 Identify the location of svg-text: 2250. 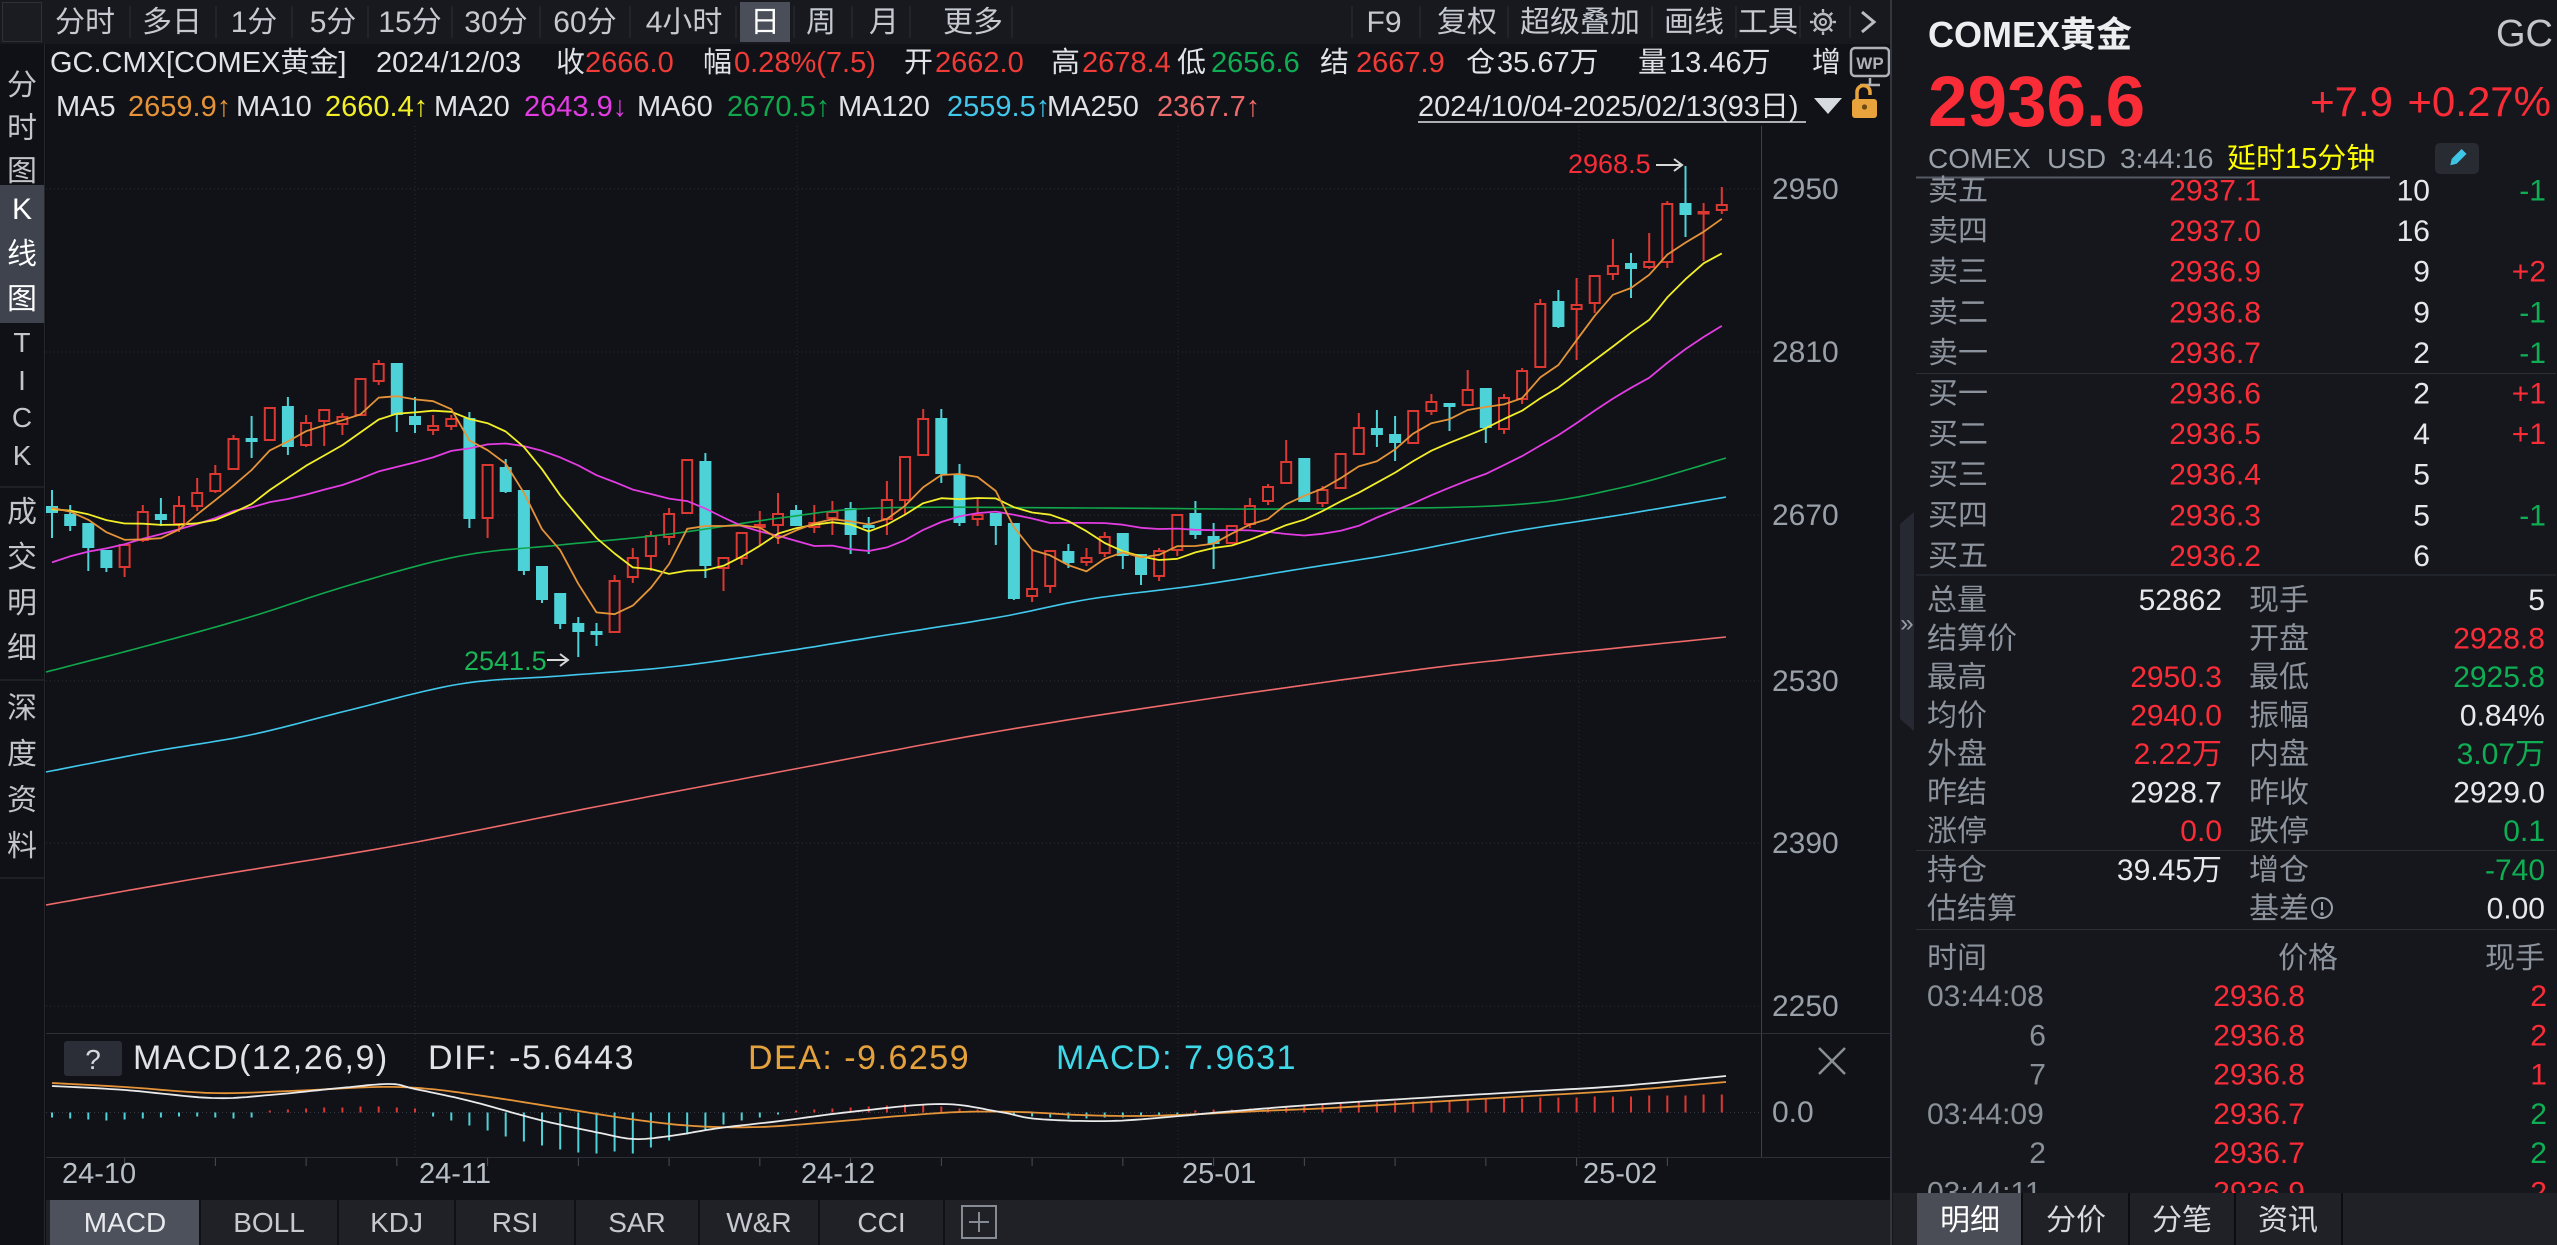
(1805, 1006).